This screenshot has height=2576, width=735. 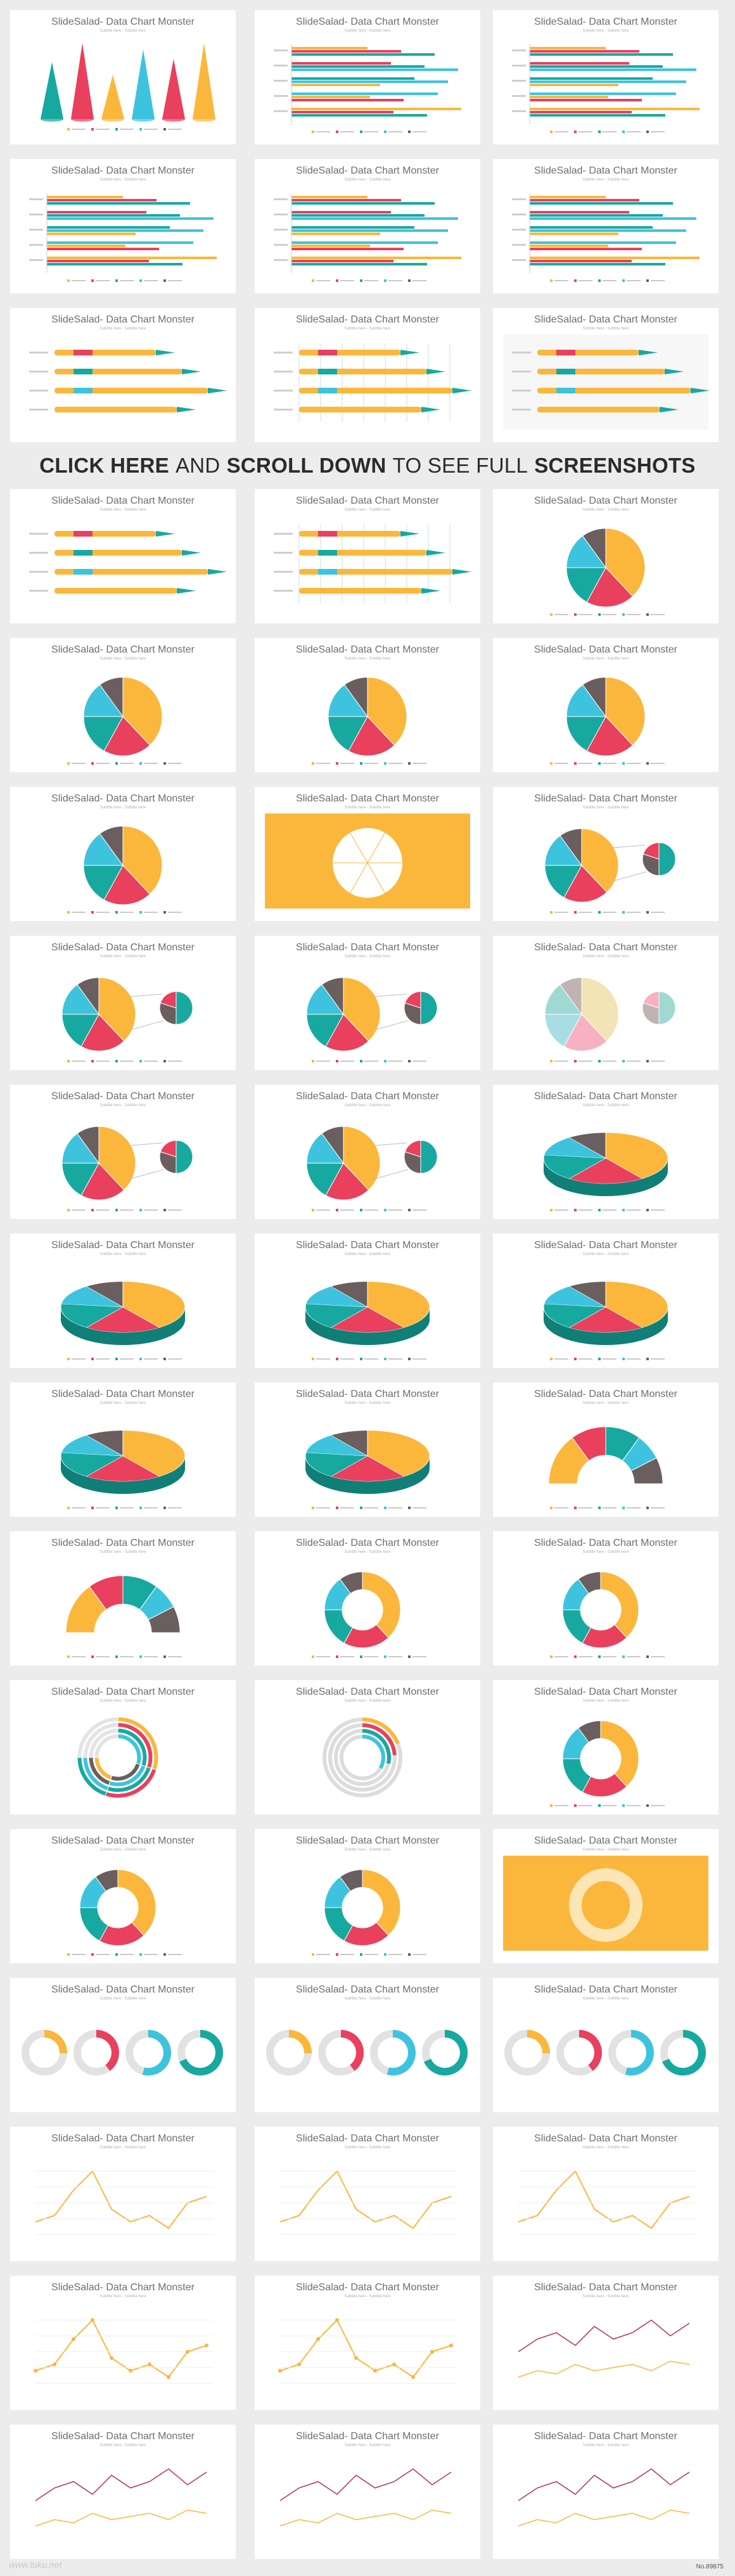 I want to click on connector-line, so click(x=147, y=1025).